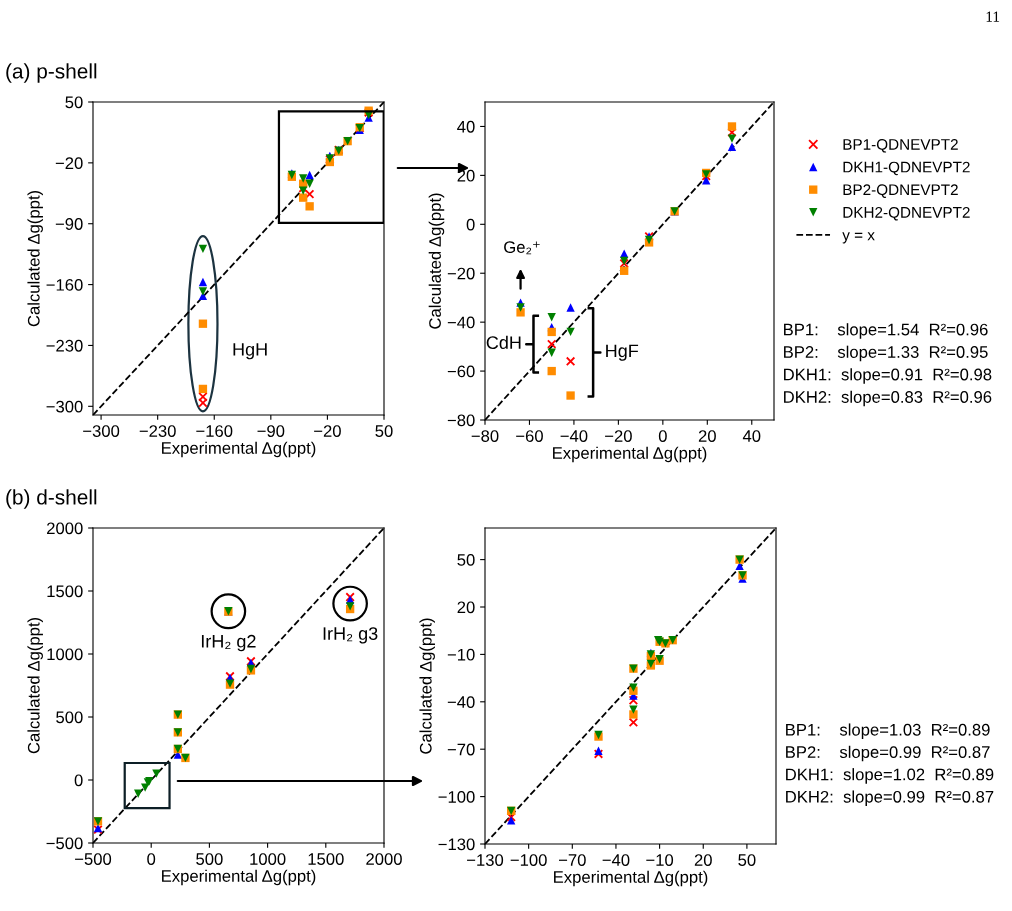 This screenshot has height=911, width=1012. I want to click on text: BP1: slope=1.03 R²=0.89, so click(888, 731).